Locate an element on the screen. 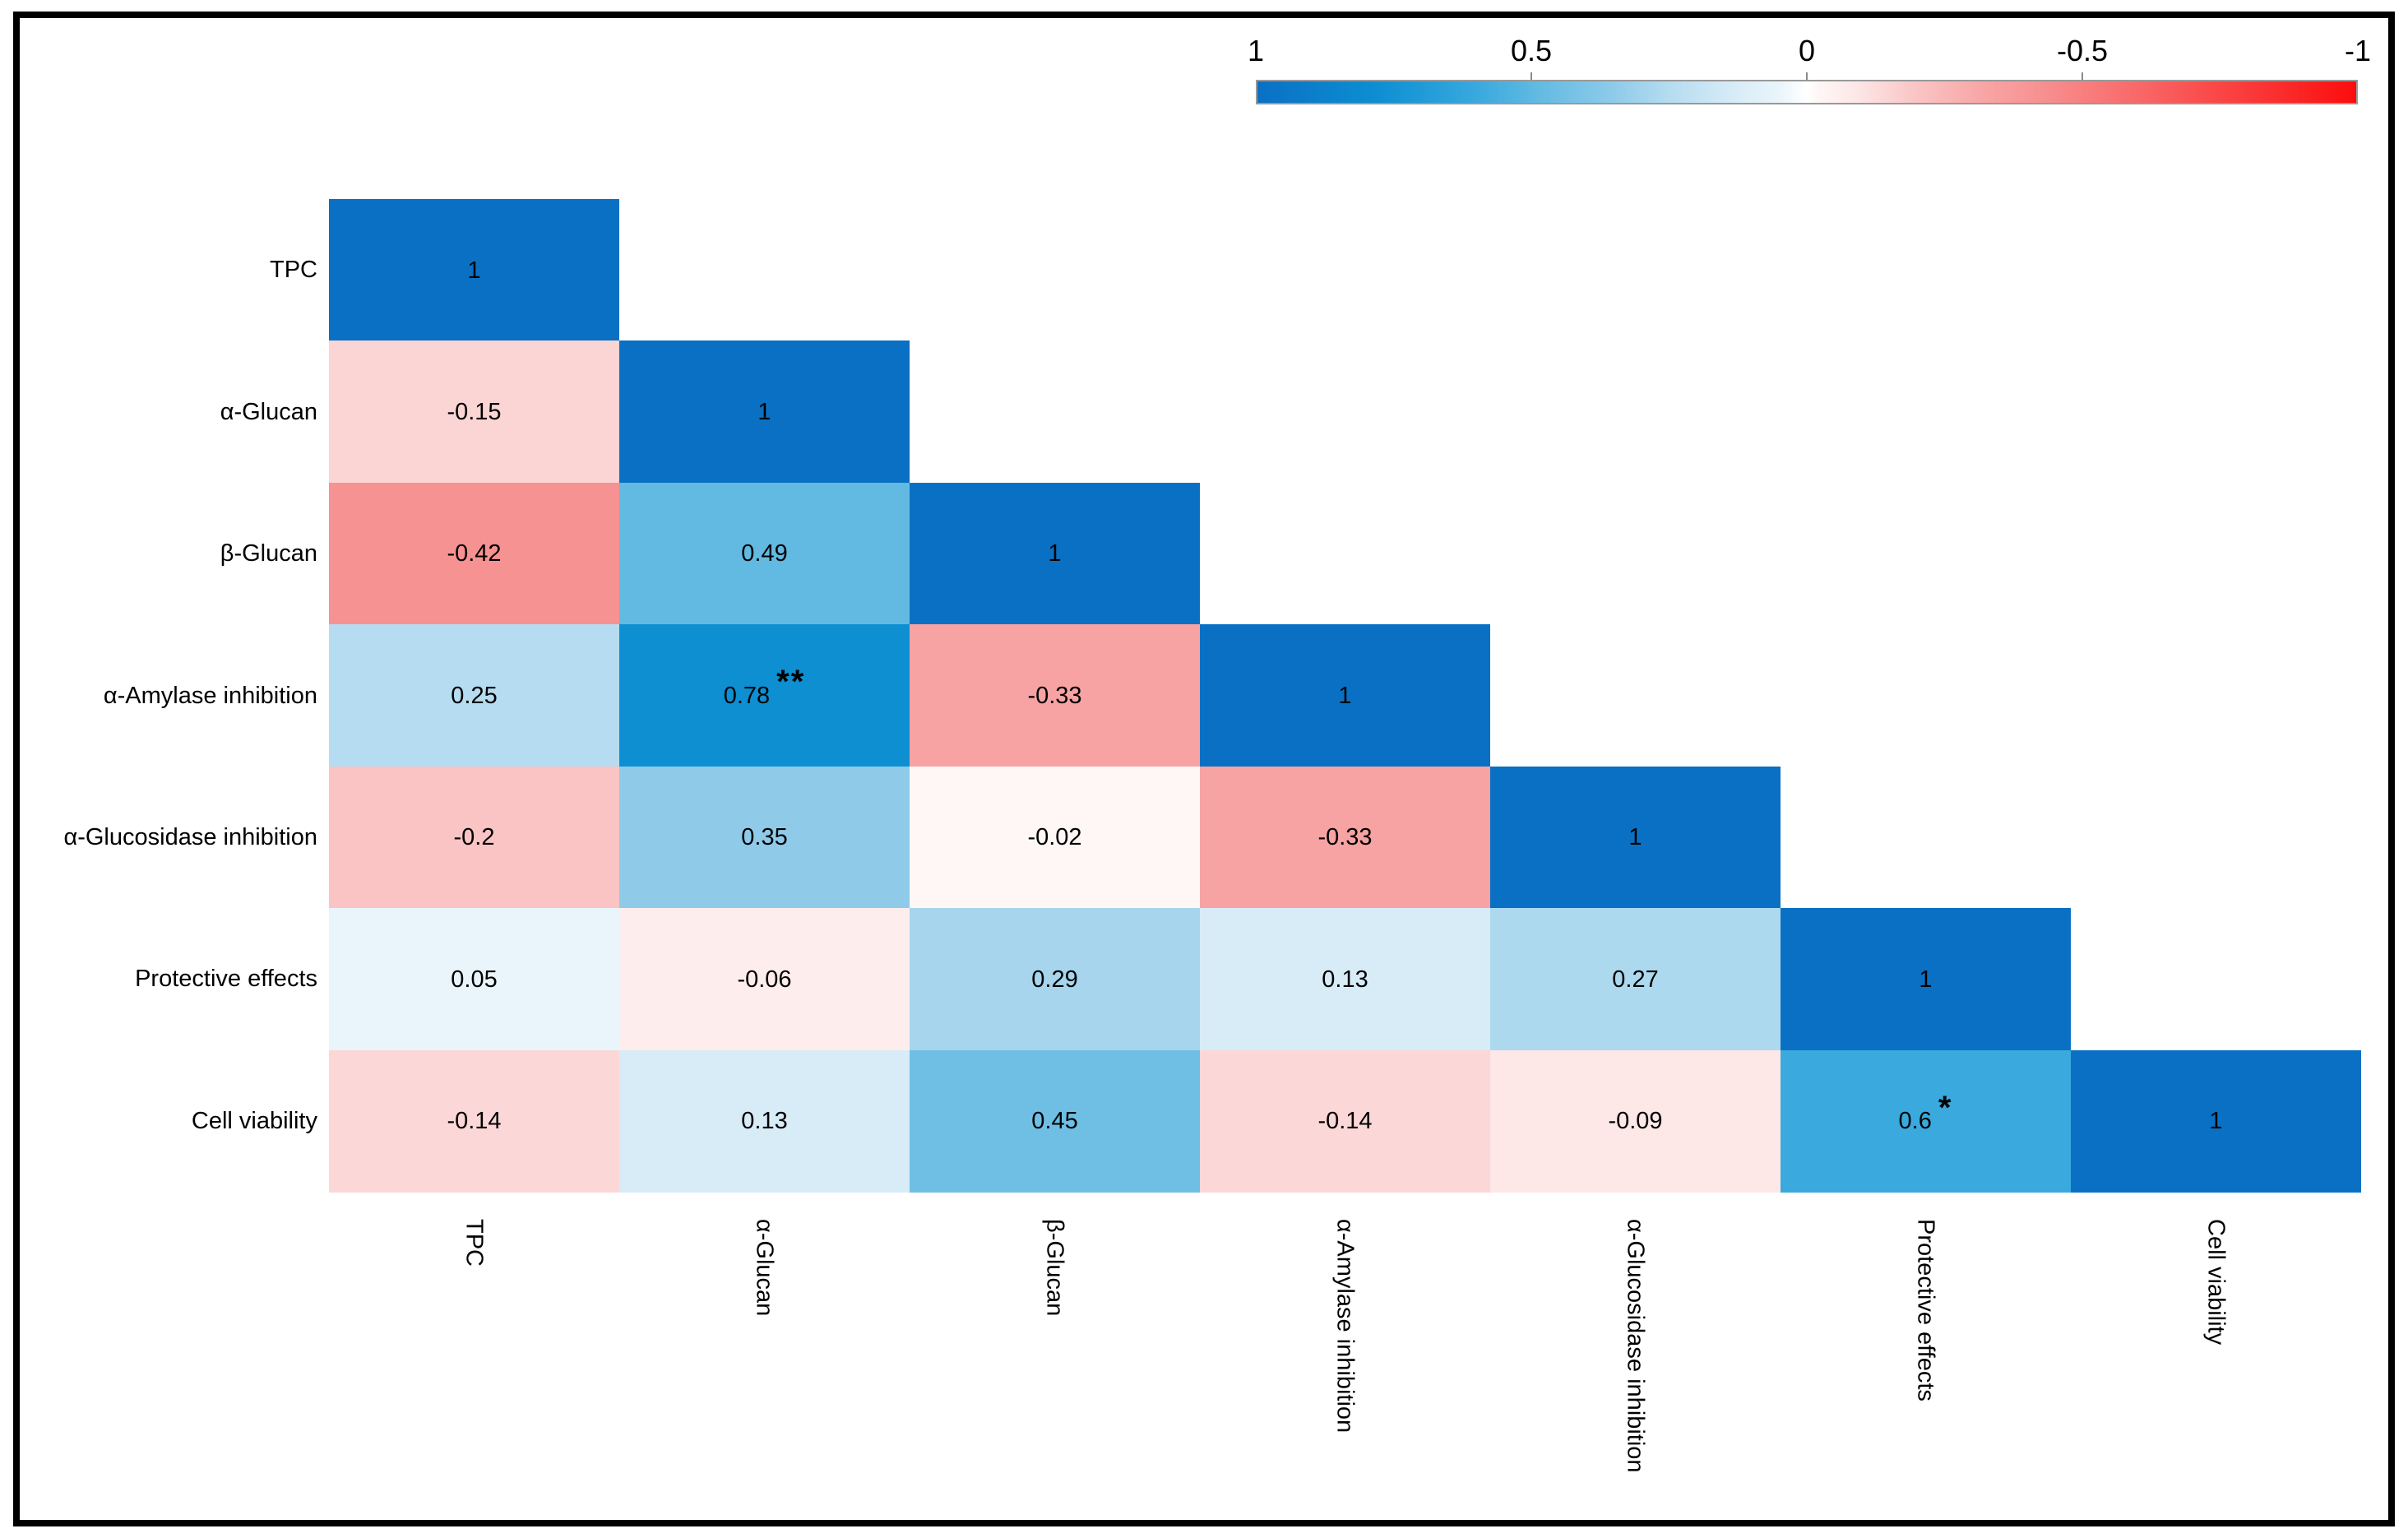 This screenshot has height=1538, width=2408. significance-marker: ** is located at coordinates (791, 683).